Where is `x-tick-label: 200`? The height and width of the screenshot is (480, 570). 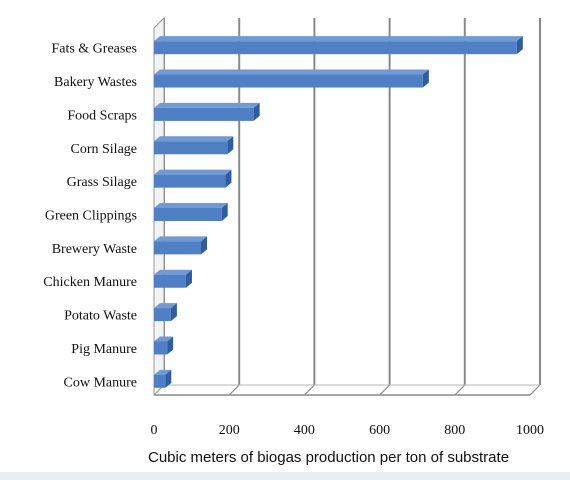
x-tick-label: 200 is located at coordinates (229, 430).